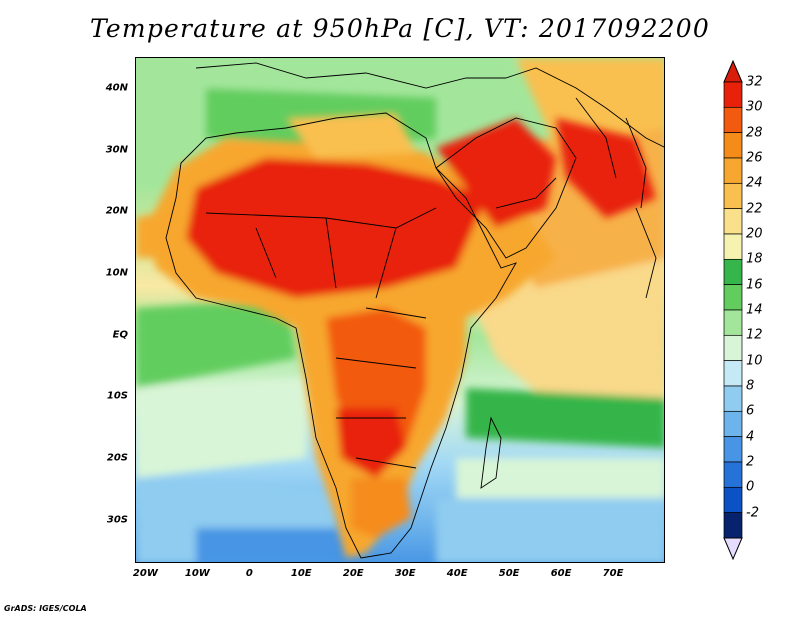 Image resolution: width=800 pixels, height=618 pixels. Describe the element at coordinates (754, 133) in the screenshot. I see `colorbar-label: 28` at that location.